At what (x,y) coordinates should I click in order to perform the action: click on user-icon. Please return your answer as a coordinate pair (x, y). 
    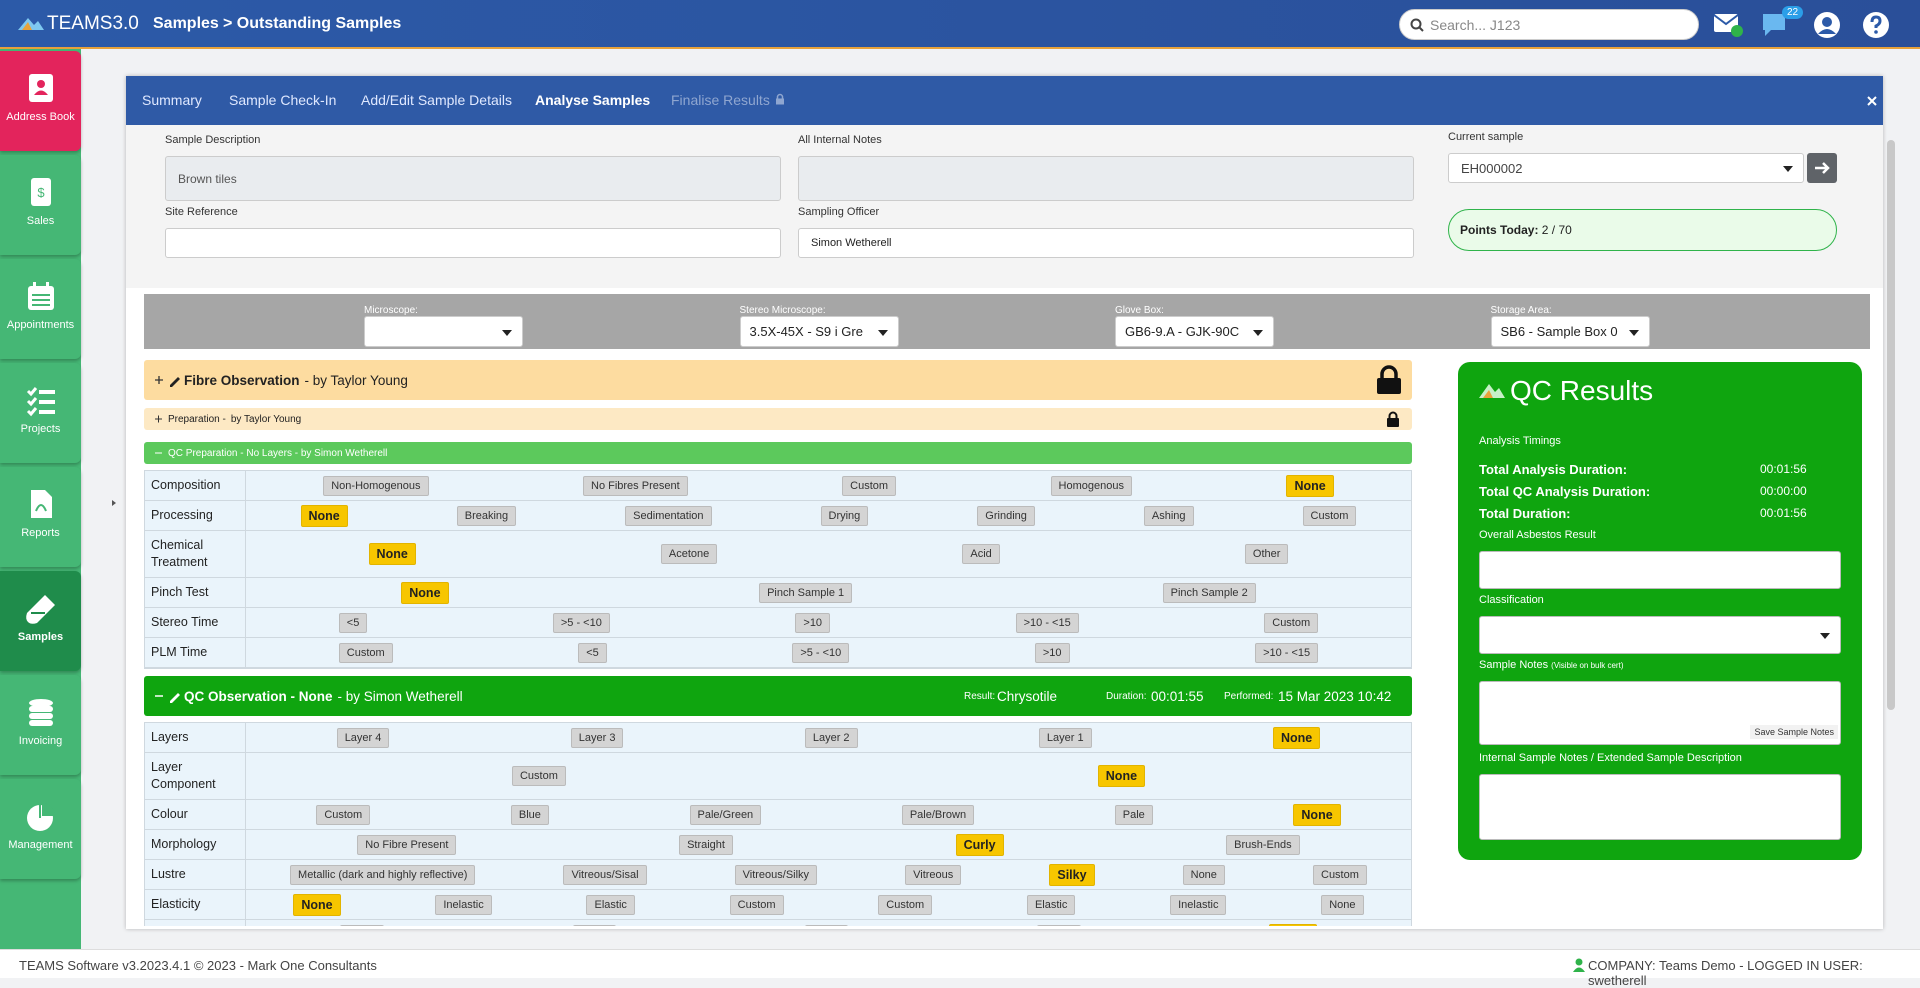
    Looking at the image, I should click on (1827, 25).